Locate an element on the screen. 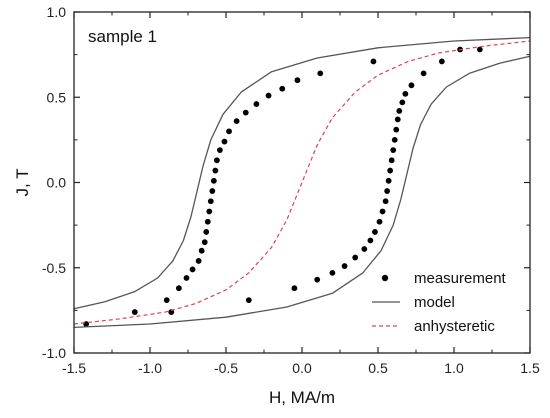  sample-annotation: sample 1 is located at coordinates (122, 36).